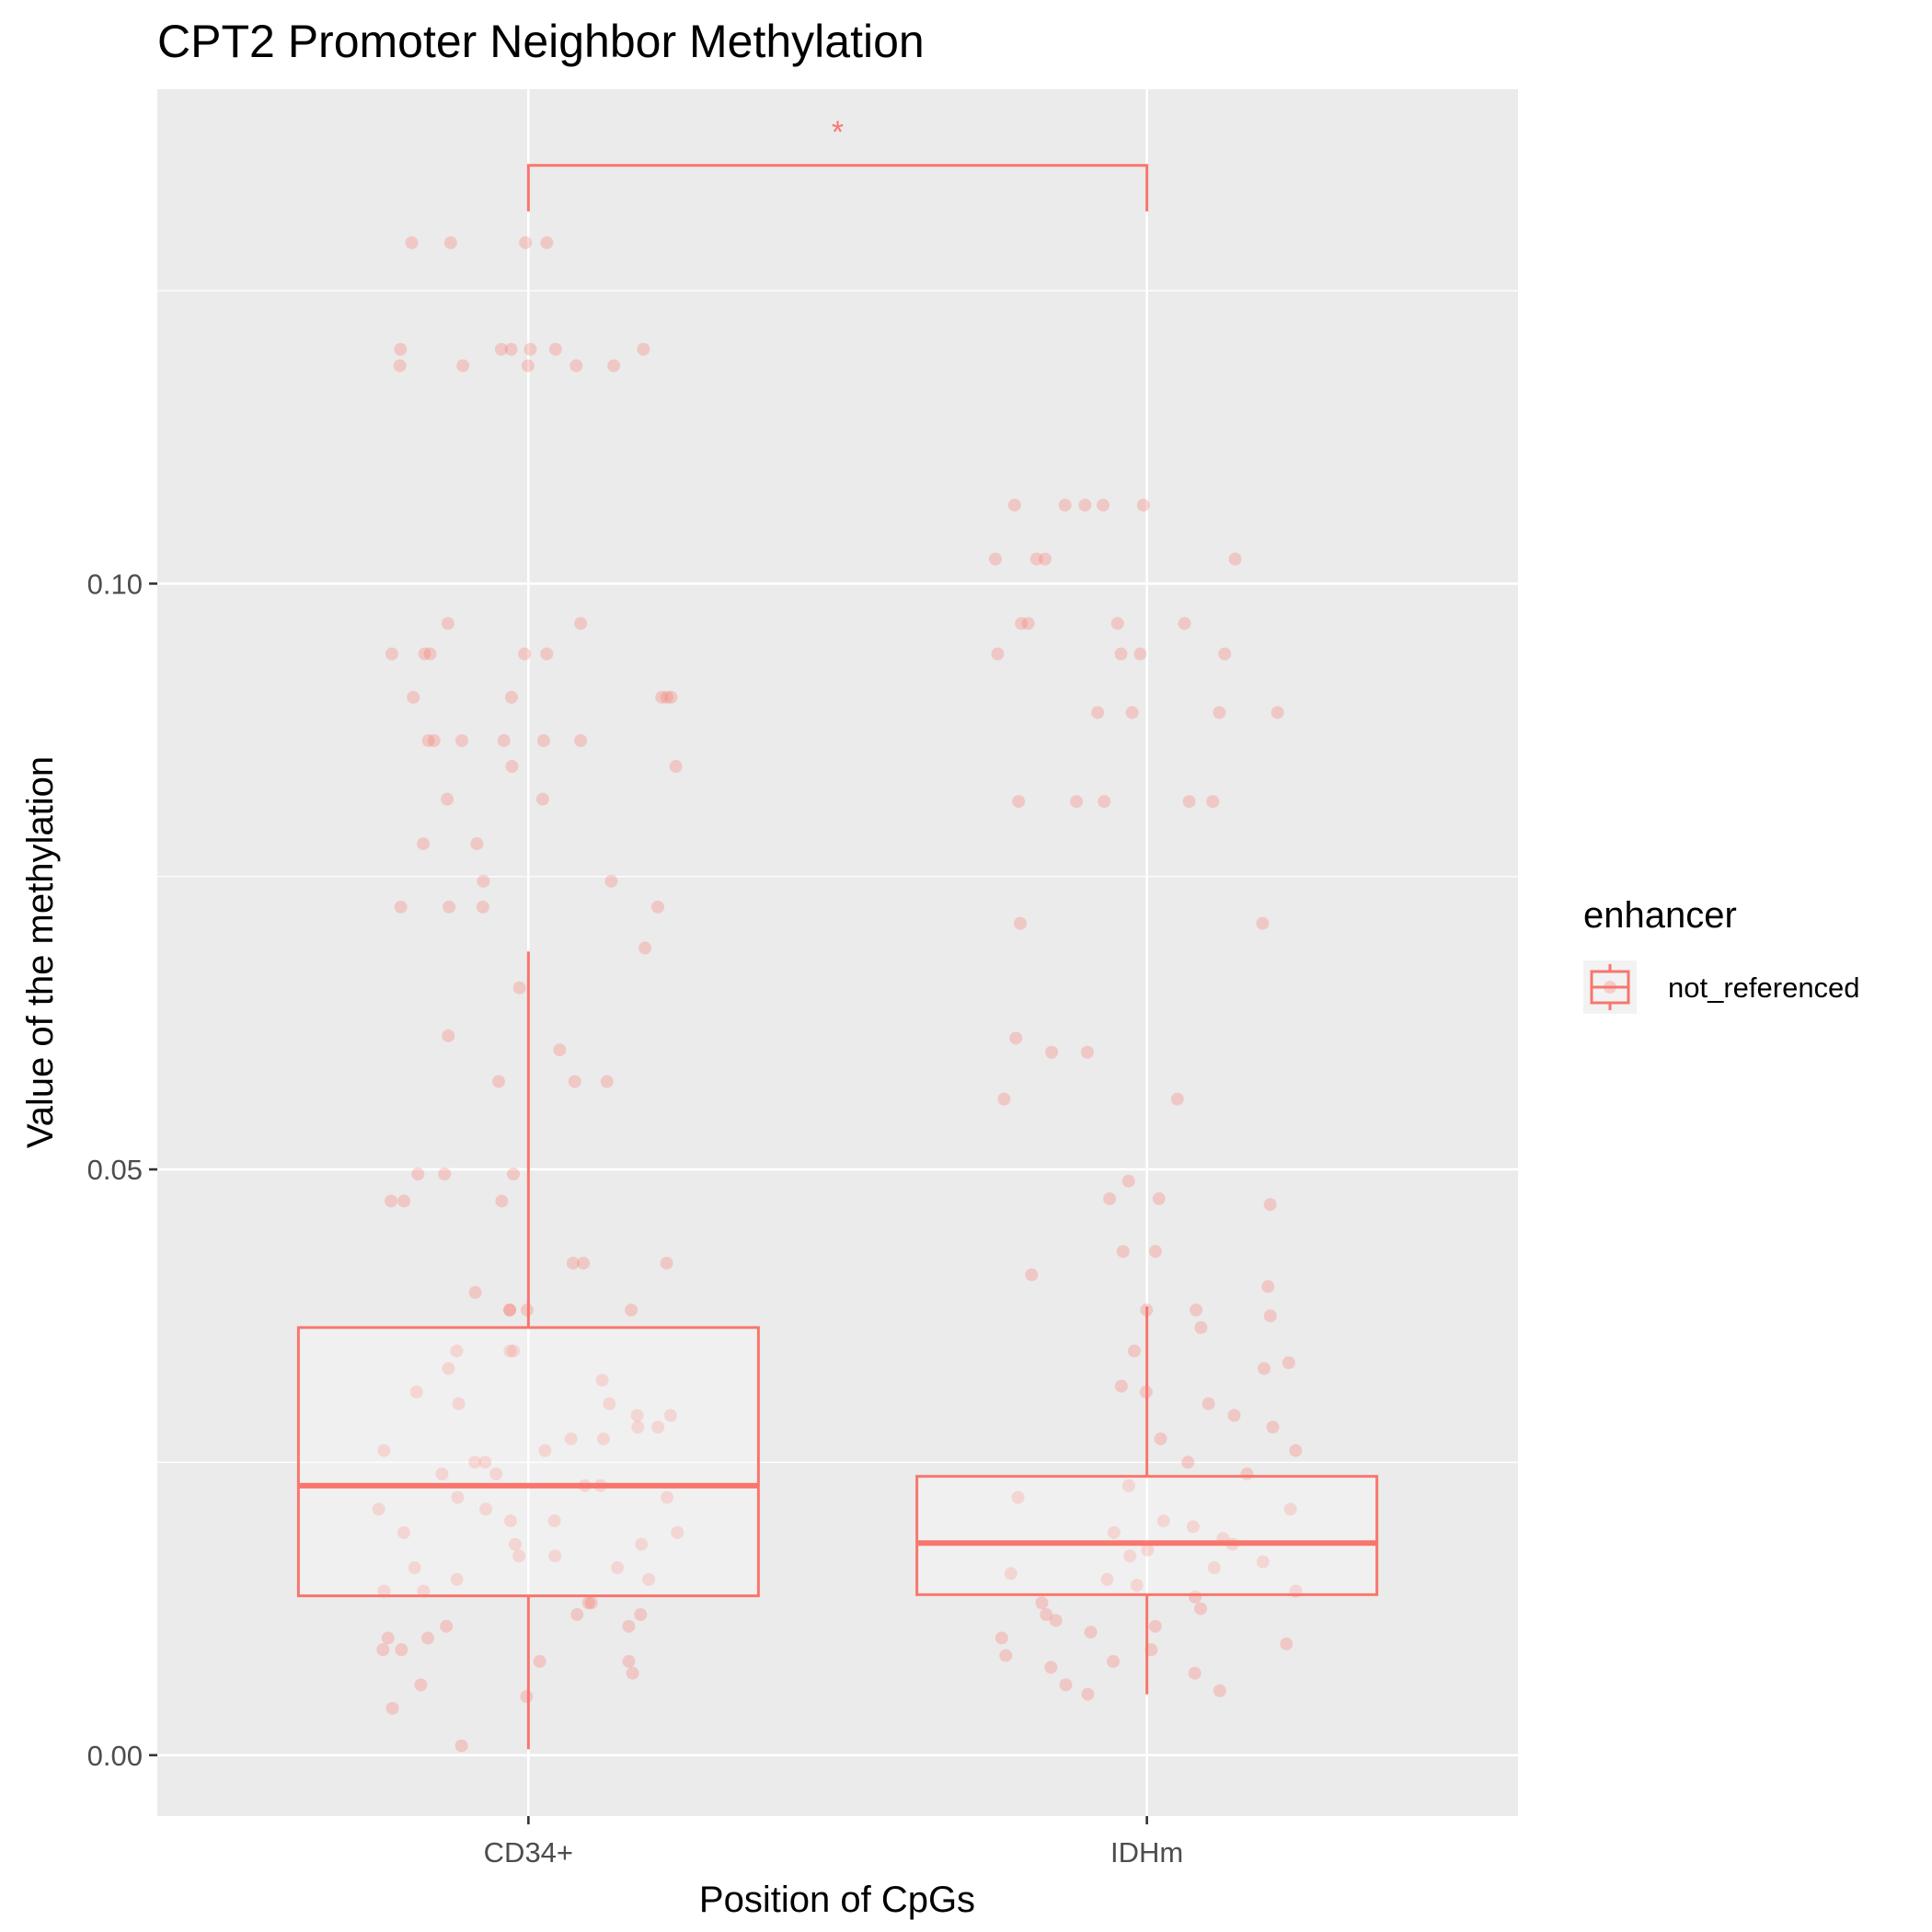  Describe the element at coordinates (1147, 1535) in the screenshot. I see `box-iqr` at that location.